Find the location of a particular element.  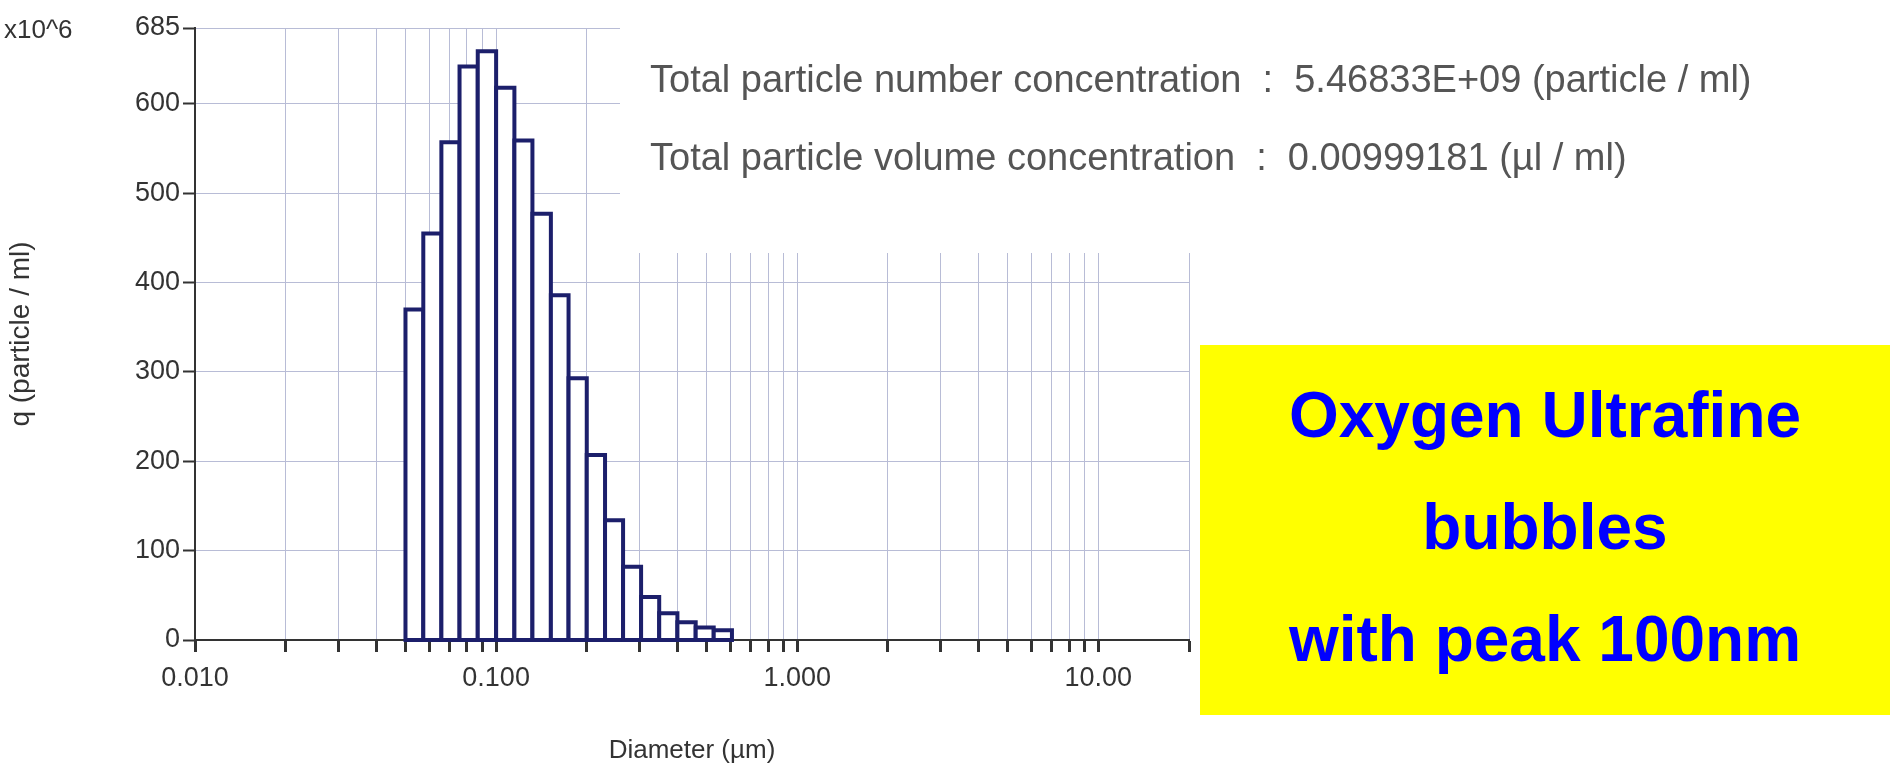

y-tick-label: 200 is located at coordinates (157, 459).